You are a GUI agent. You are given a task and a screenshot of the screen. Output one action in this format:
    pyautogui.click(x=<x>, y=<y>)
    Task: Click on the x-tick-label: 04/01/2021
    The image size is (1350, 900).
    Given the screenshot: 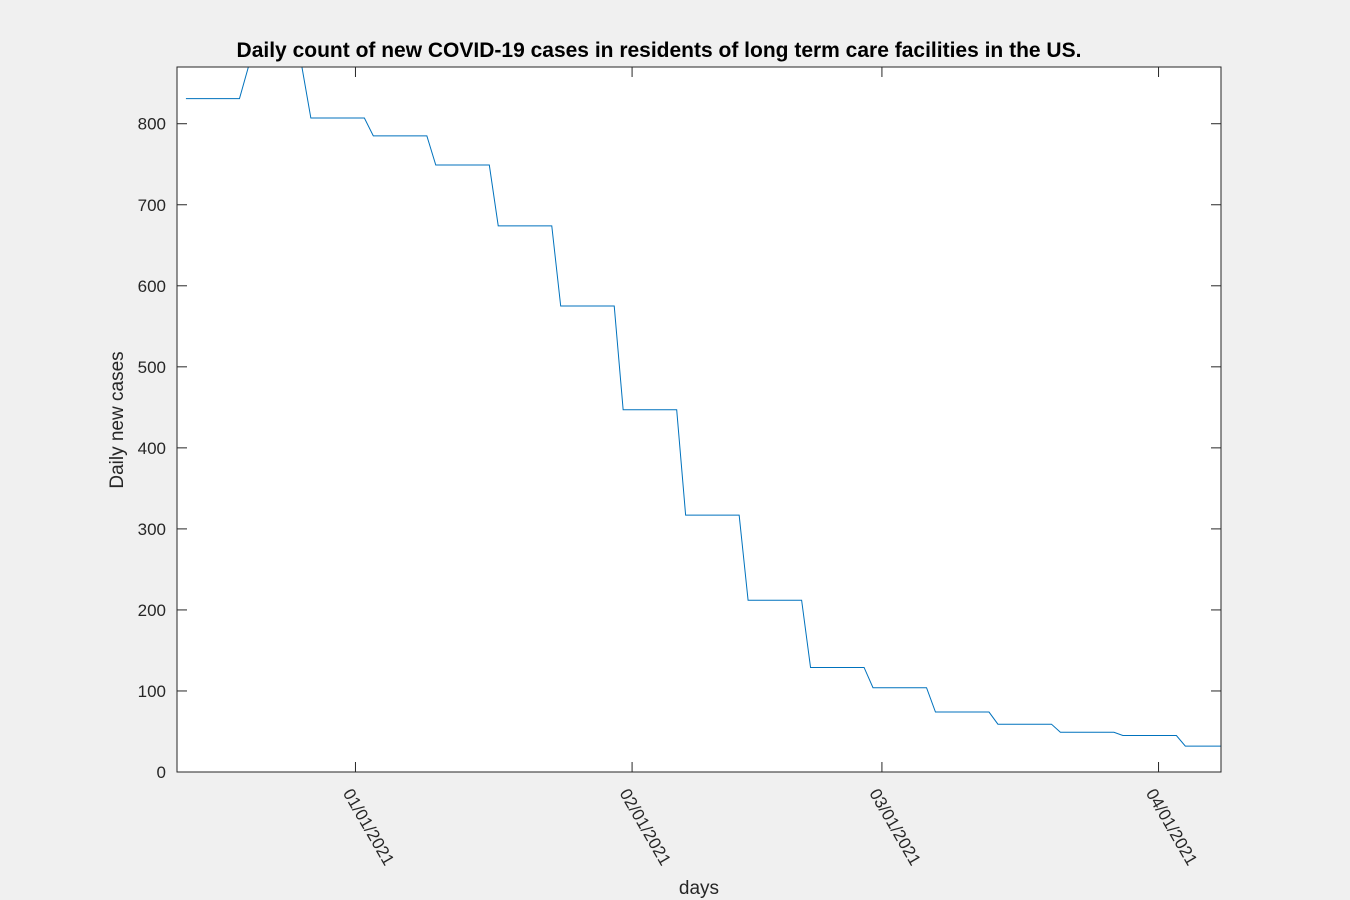 What is the action you would take?
    pyautogui.click(x=1171, y=827)
    